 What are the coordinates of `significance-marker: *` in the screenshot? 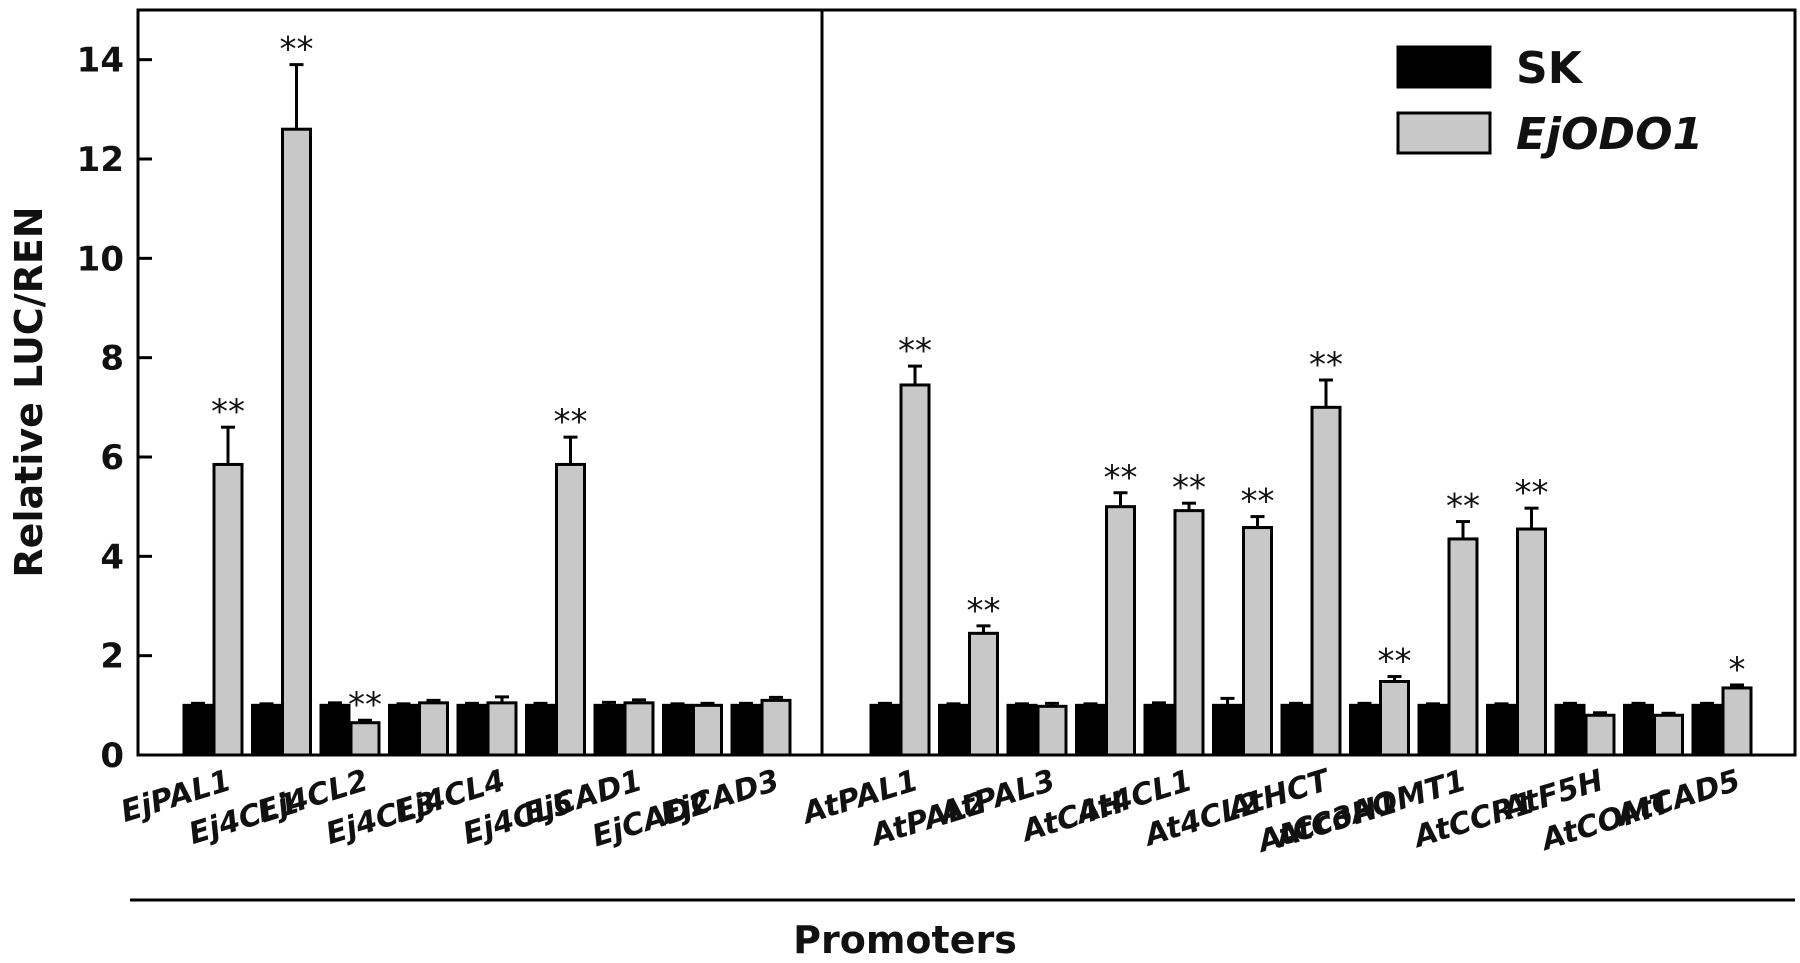 It's located at (1737, 670).